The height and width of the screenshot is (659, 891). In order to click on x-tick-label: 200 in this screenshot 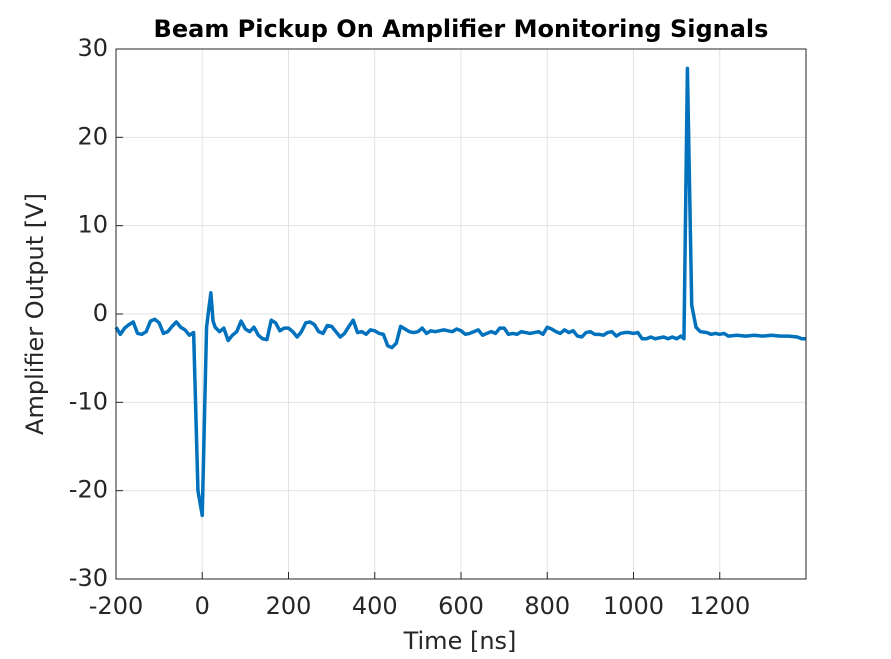, I will do `click(289, 606)`.